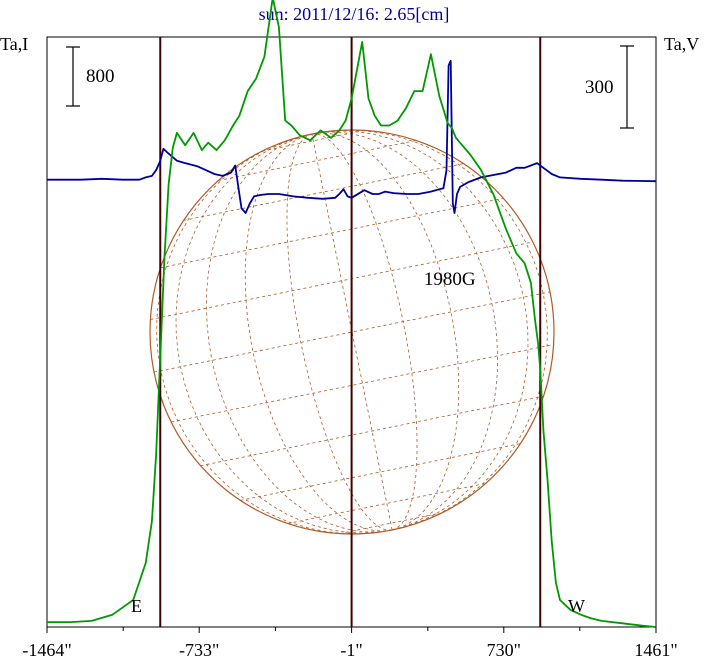  What do you see at coordinates (655, 650) in the screenshot?
I see `x-tick-label: 1461"` at bounding box center [655, 650].